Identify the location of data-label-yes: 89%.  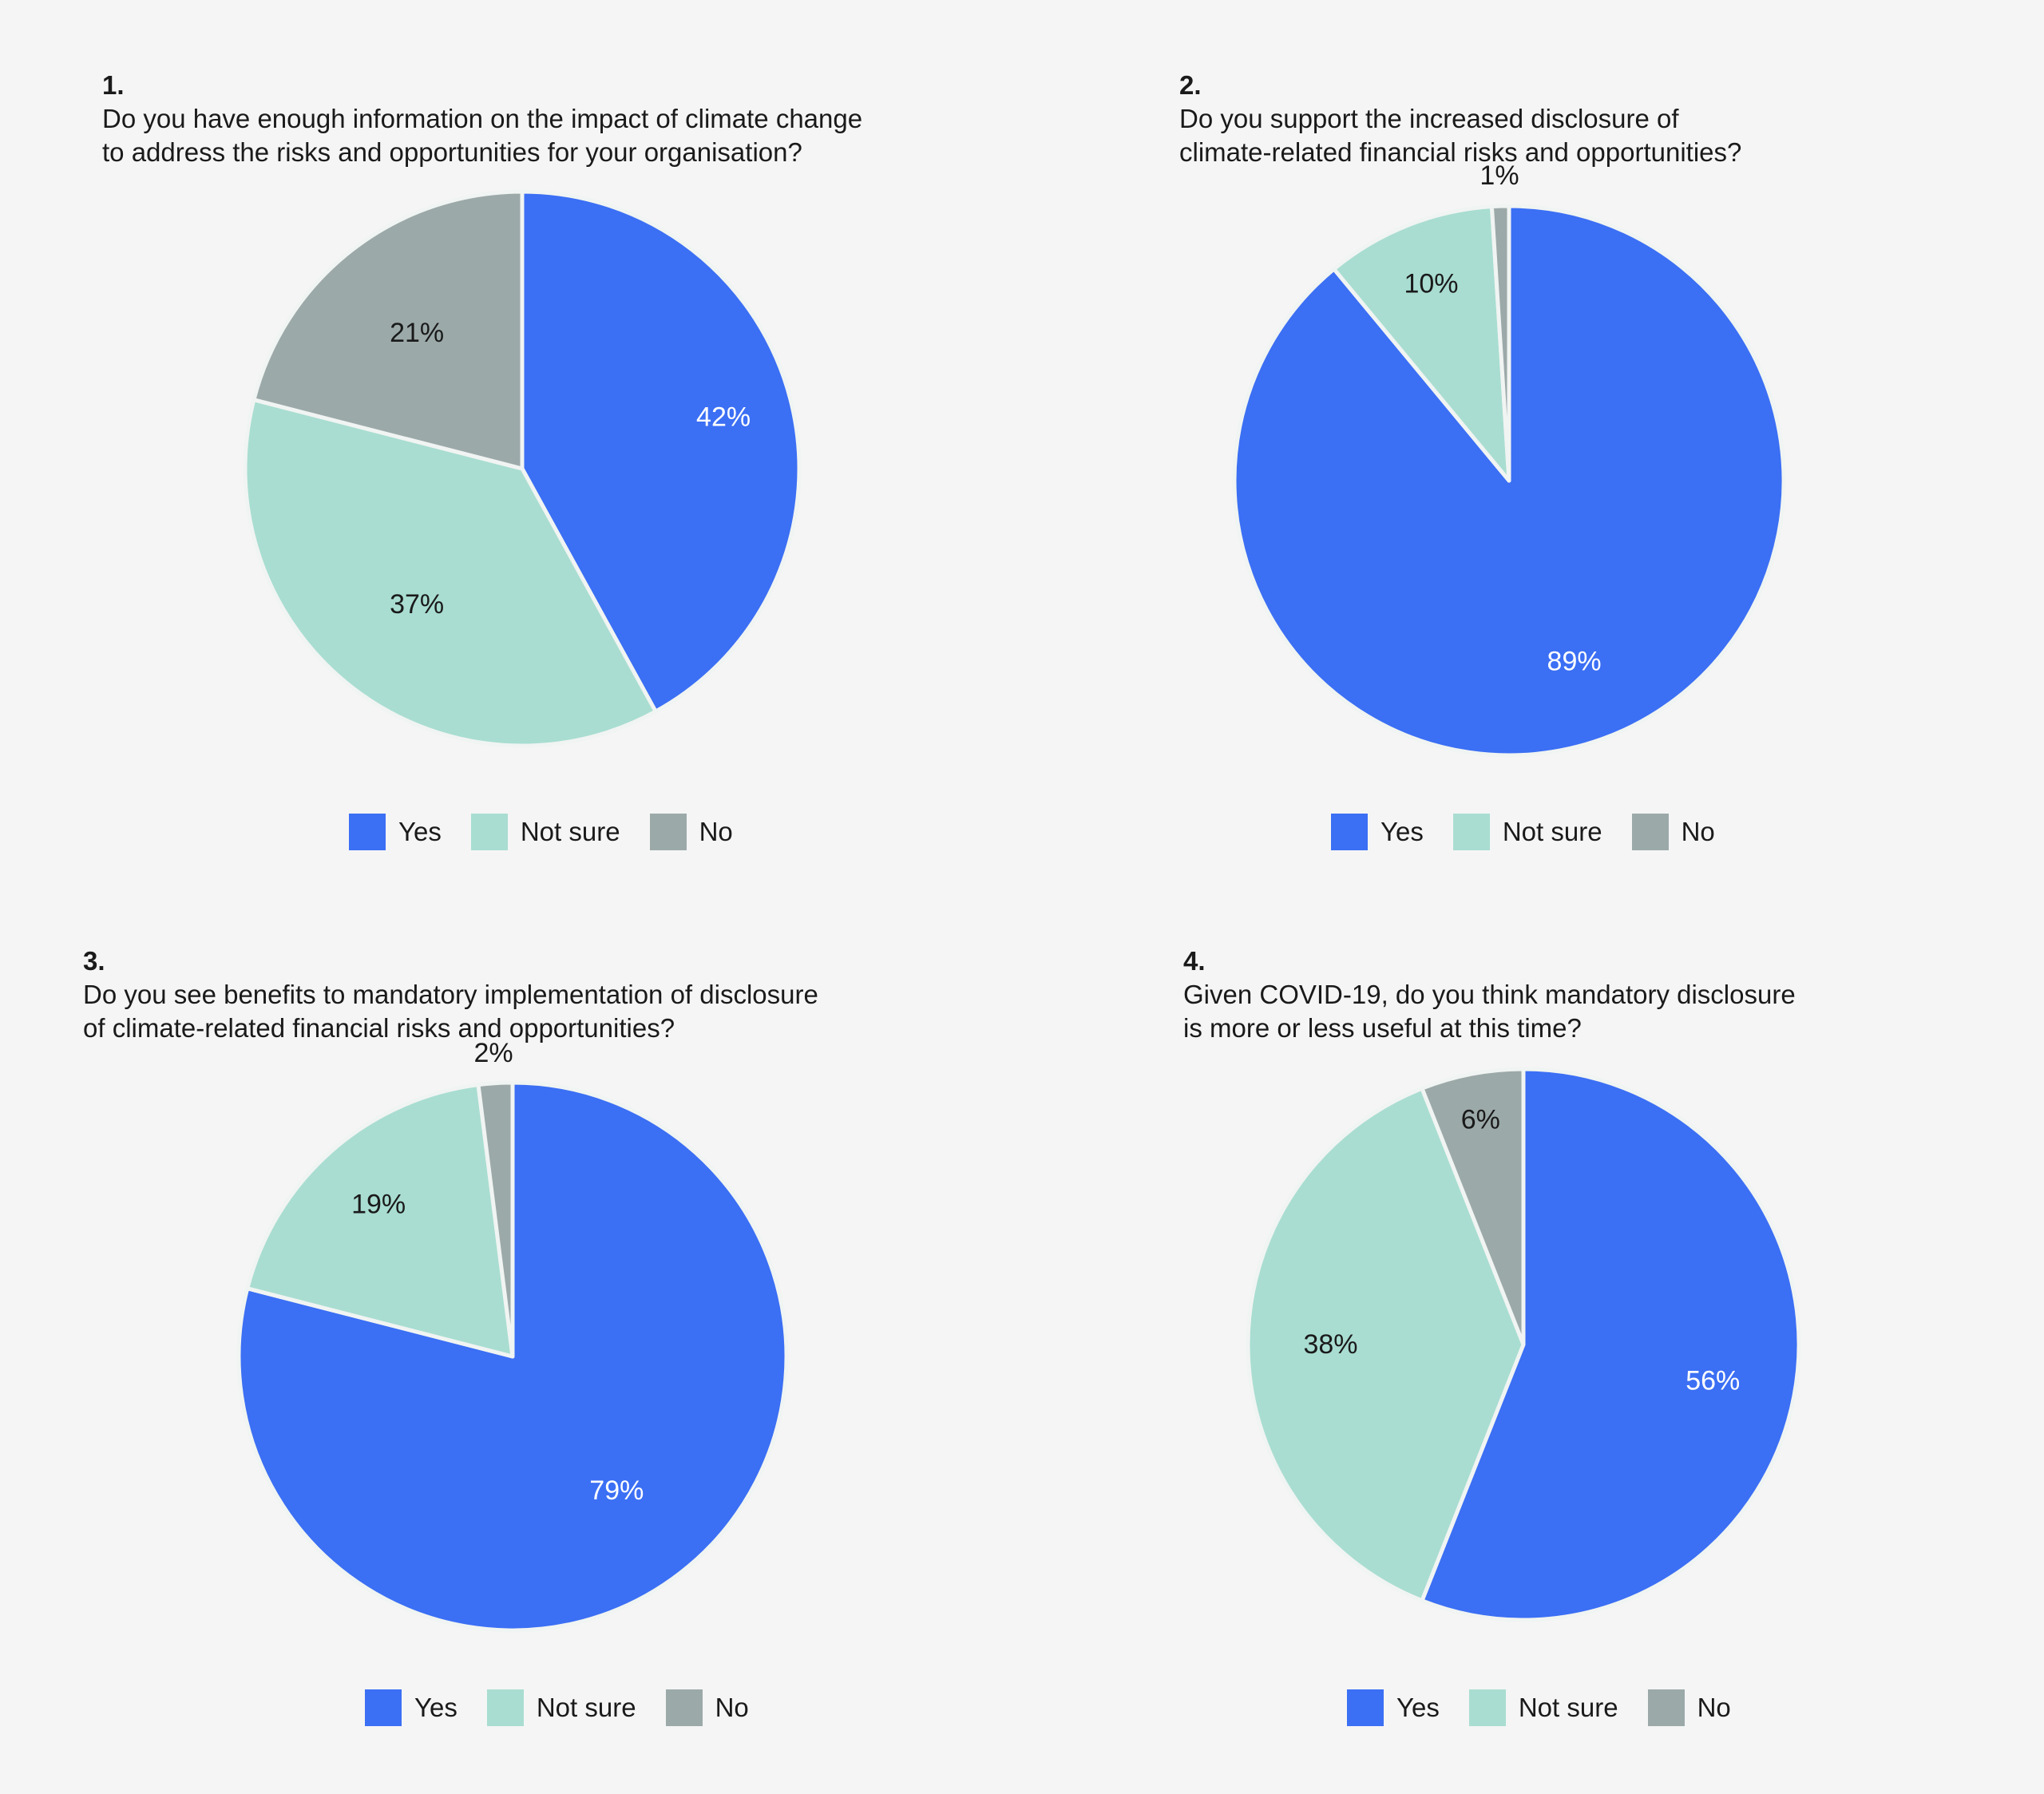
(1574, 662).